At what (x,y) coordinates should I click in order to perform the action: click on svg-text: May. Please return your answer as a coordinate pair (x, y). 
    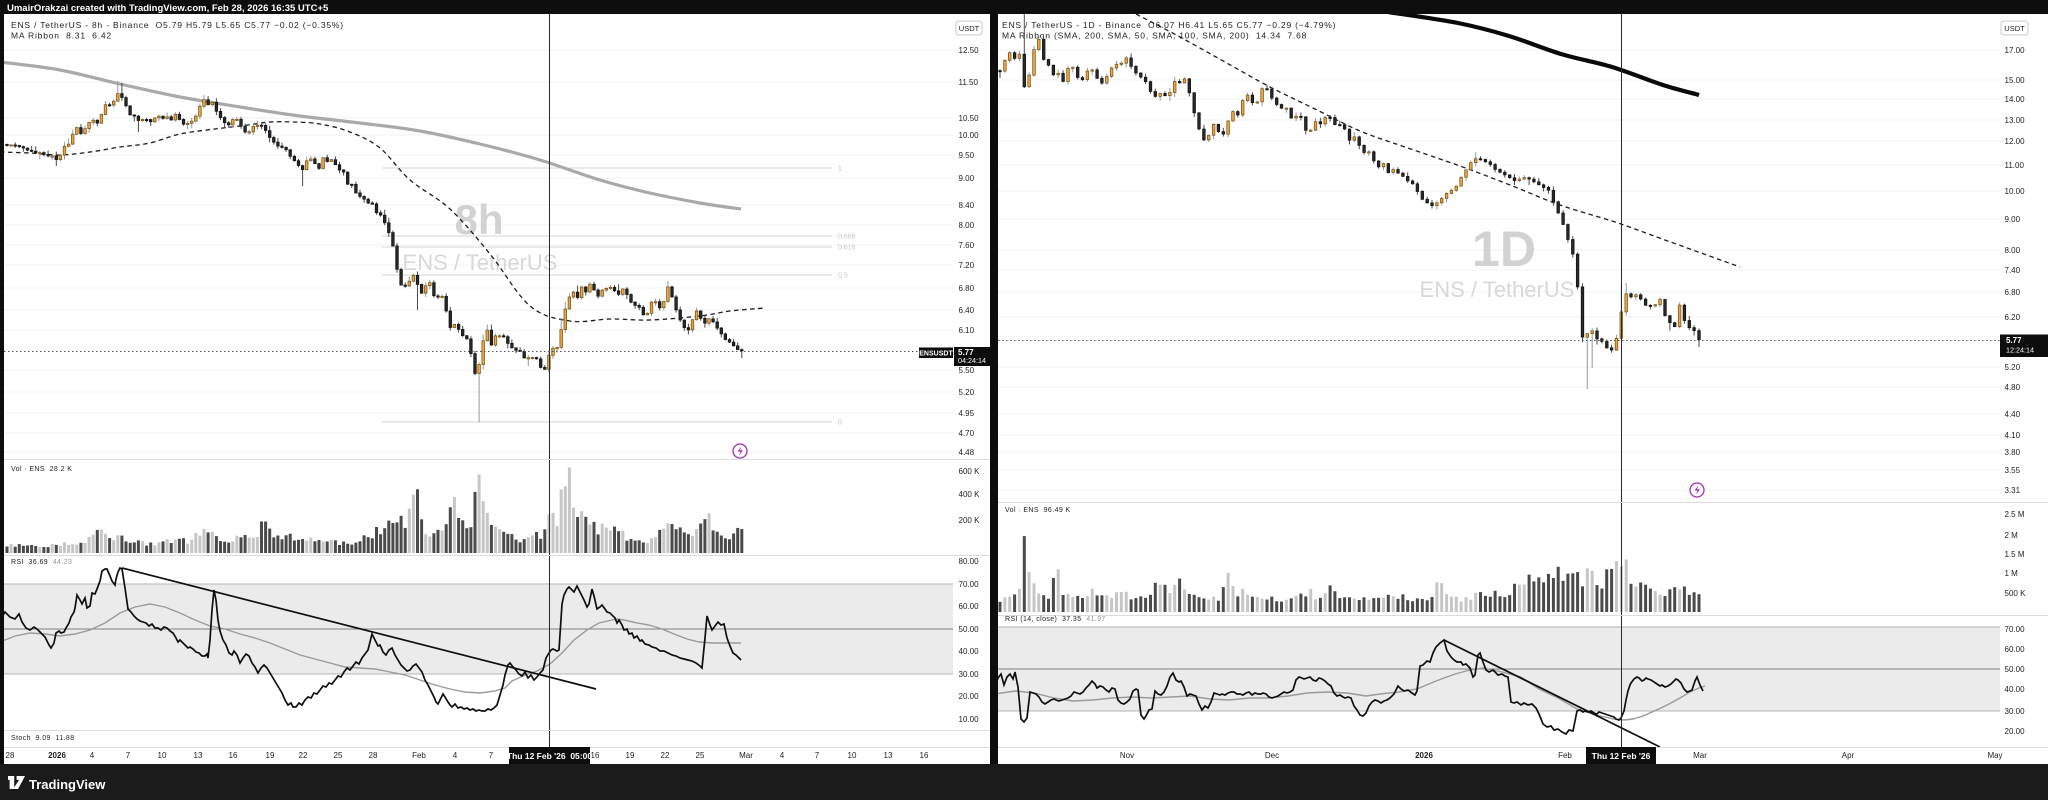
    Looking at the image, I should click on (1994, 755).